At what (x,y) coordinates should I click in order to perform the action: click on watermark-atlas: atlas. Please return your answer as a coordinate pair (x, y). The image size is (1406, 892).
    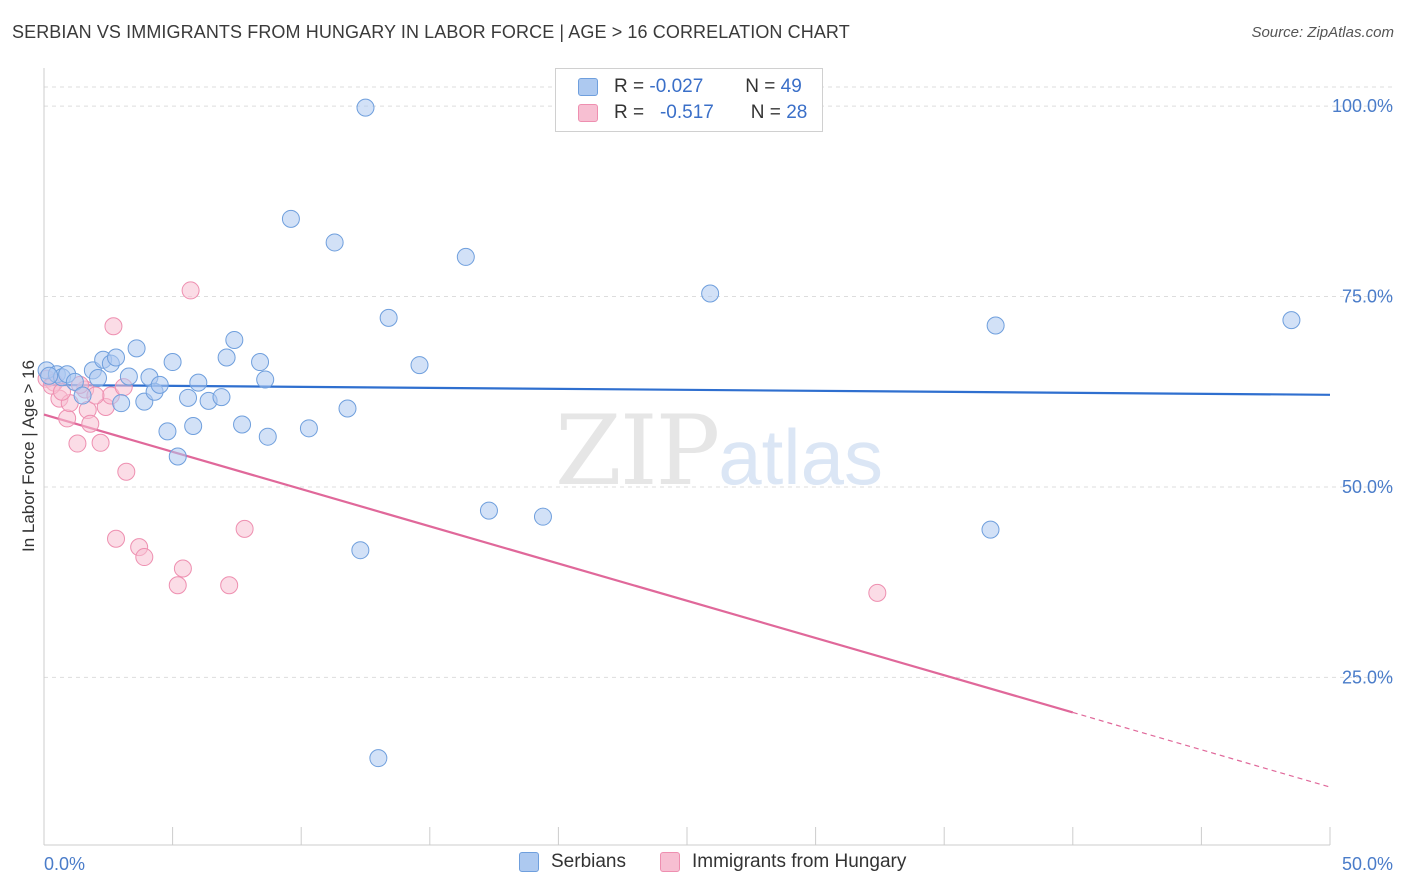
    Looking at the image, I should click on (800, 457).